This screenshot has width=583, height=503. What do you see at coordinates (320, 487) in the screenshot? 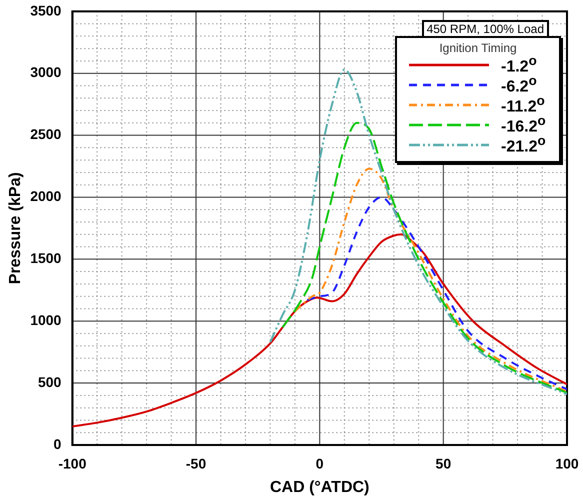
I see `x-axis-title: CAD (°ATDC)` at bounding box center [320, 487].